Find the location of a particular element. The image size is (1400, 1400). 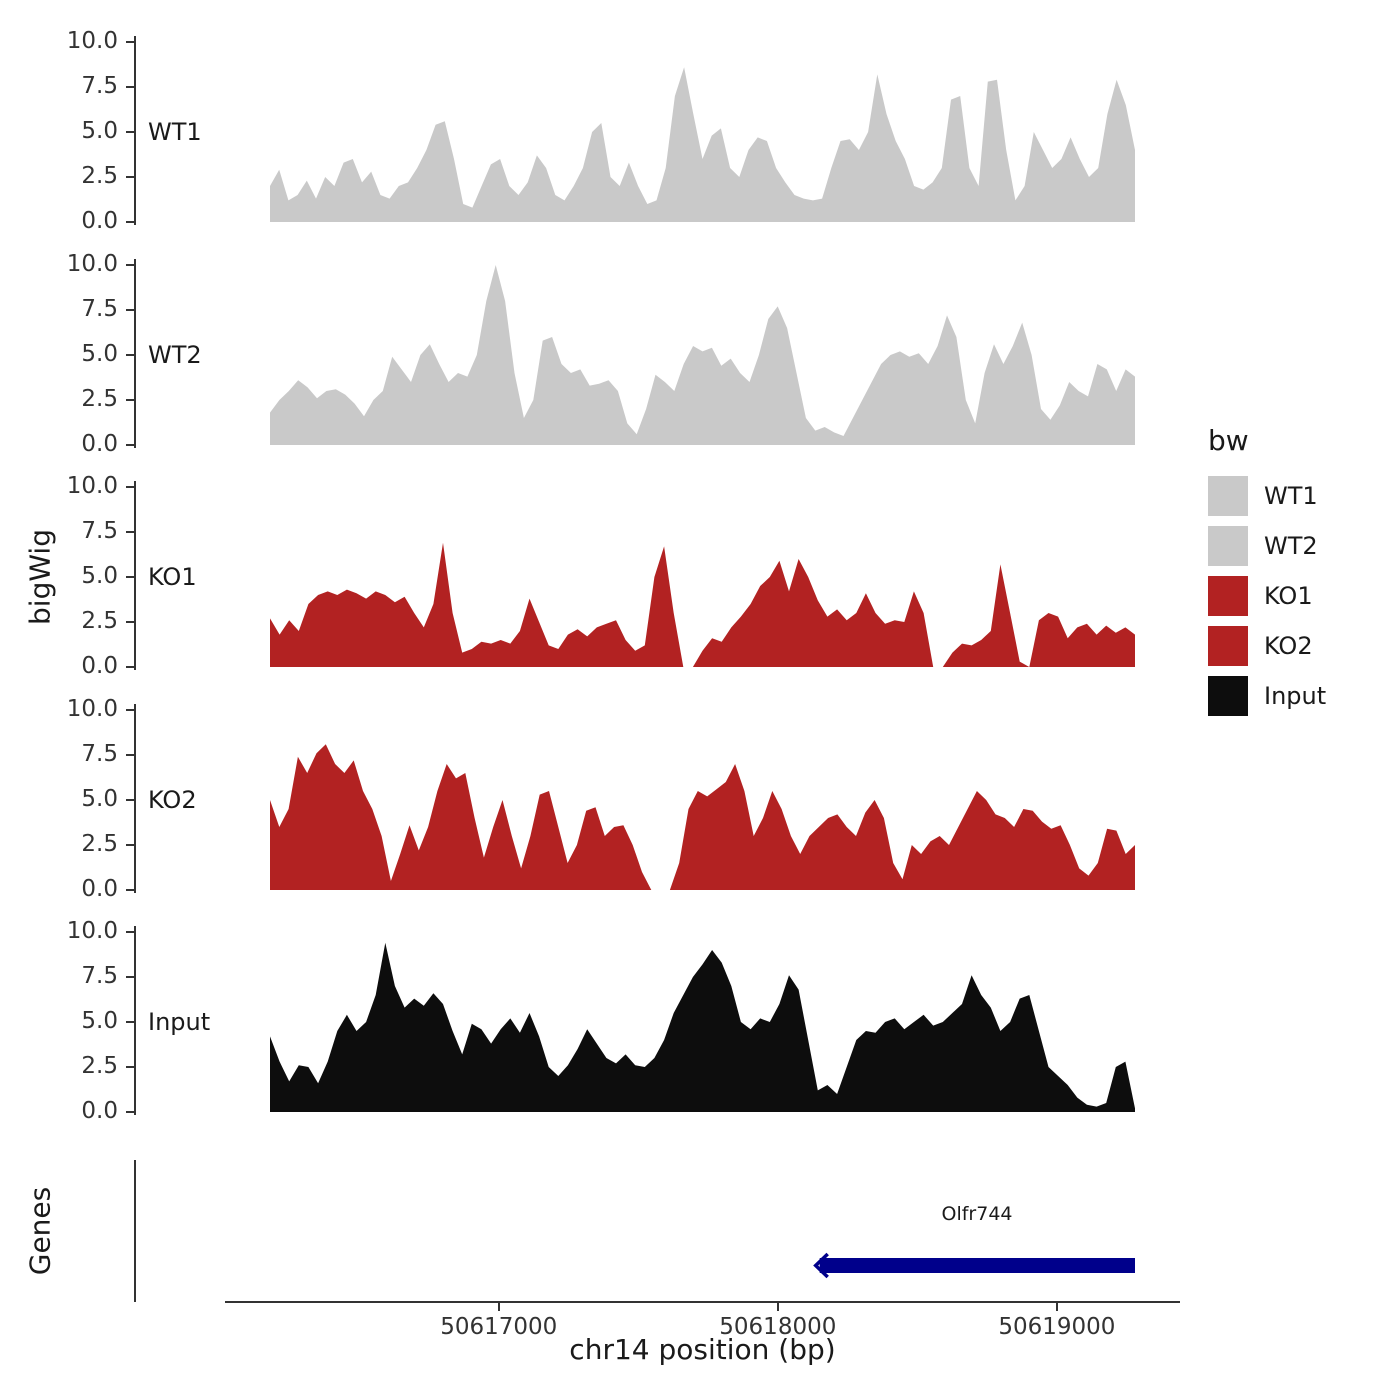

legend-label: WT2 is located at coordinates (1291, 546).